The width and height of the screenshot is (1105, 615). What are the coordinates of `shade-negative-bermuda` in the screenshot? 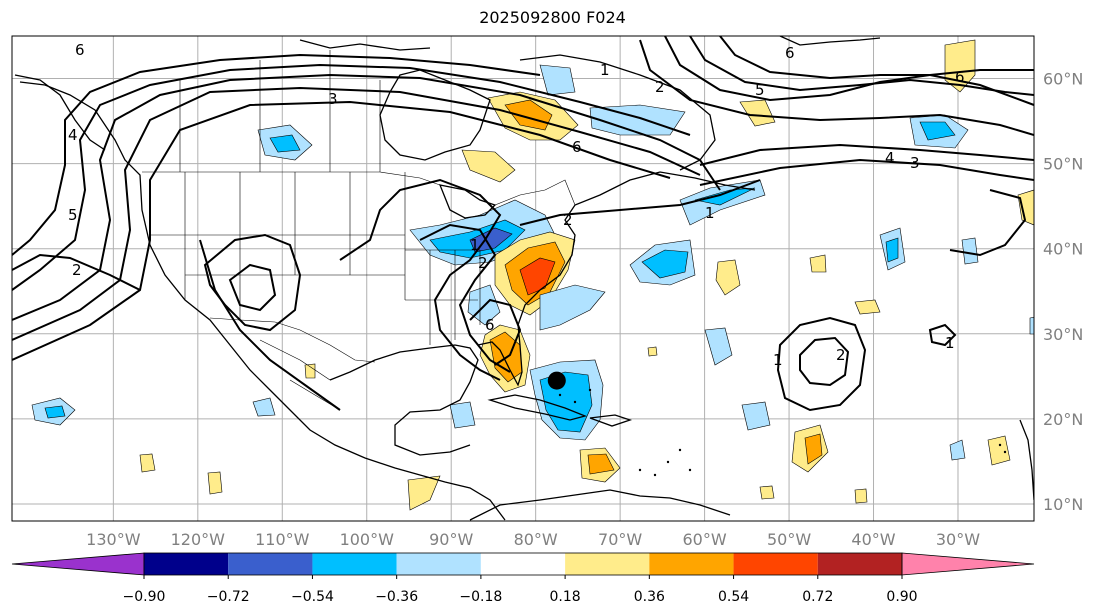 It's located at (718, 346).